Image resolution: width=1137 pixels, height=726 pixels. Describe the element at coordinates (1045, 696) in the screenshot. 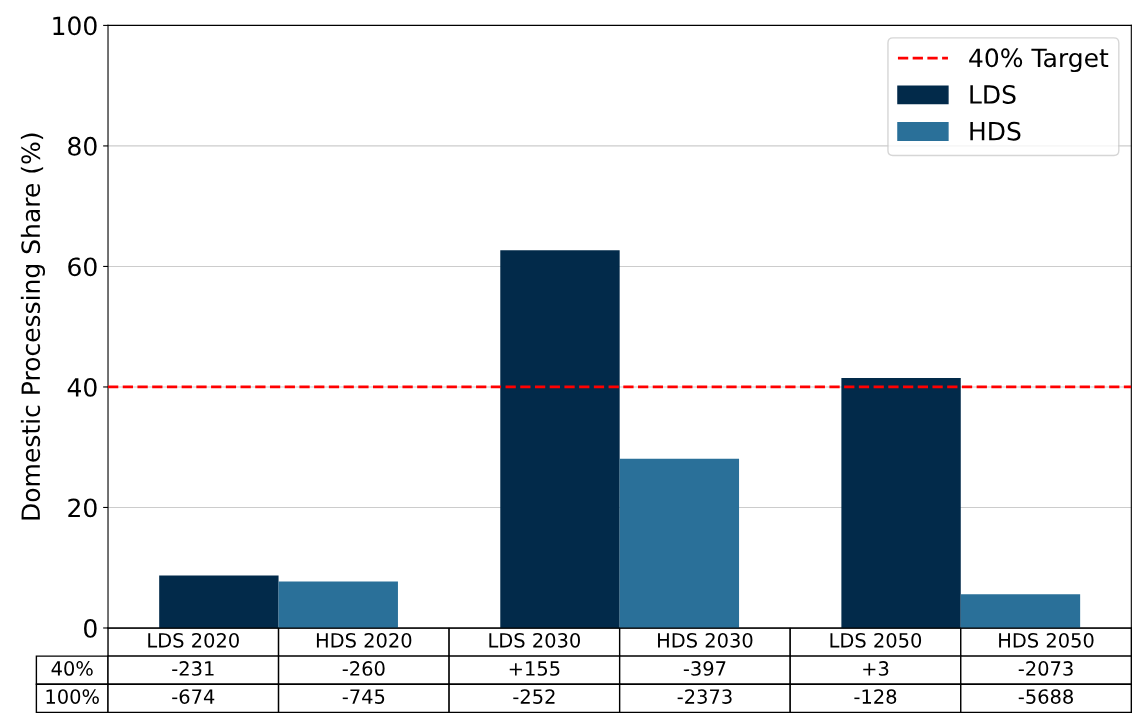

I see `text: -5688` at that location.